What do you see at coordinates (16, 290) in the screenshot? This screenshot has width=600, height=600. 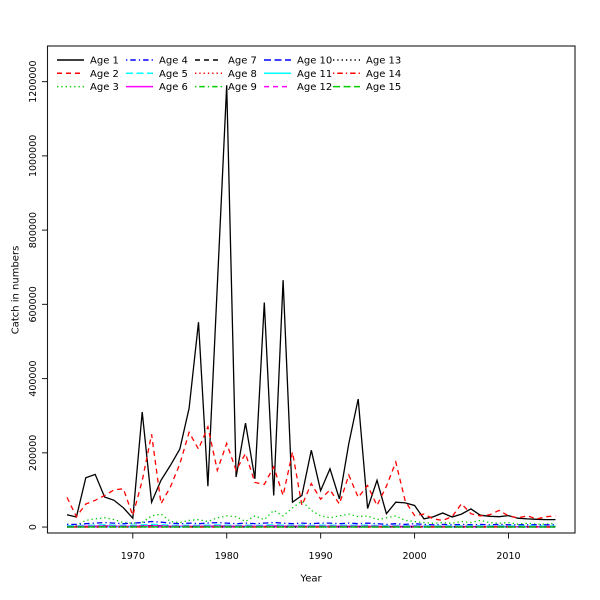 I see `y-axis-title: Catch in numbers` at bounding box center [16, 290].